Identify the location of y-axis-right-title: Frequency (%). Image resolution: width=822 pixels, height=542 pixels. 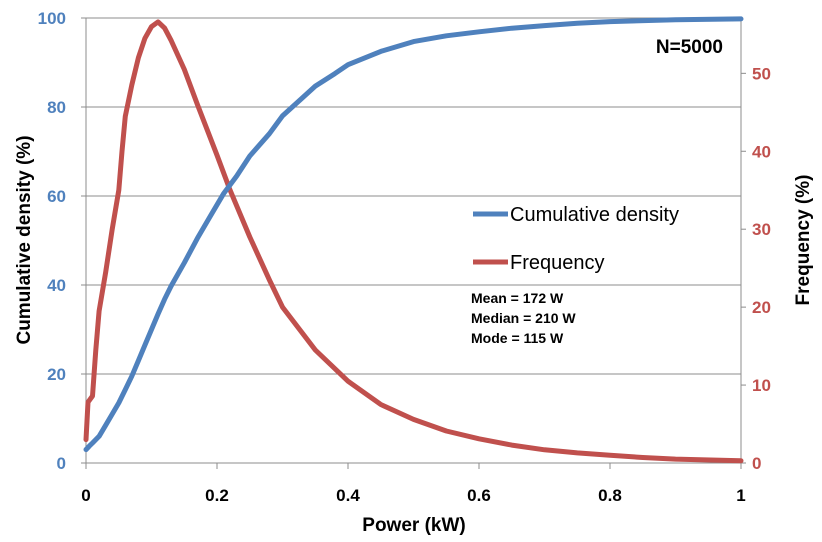
(803, 240).